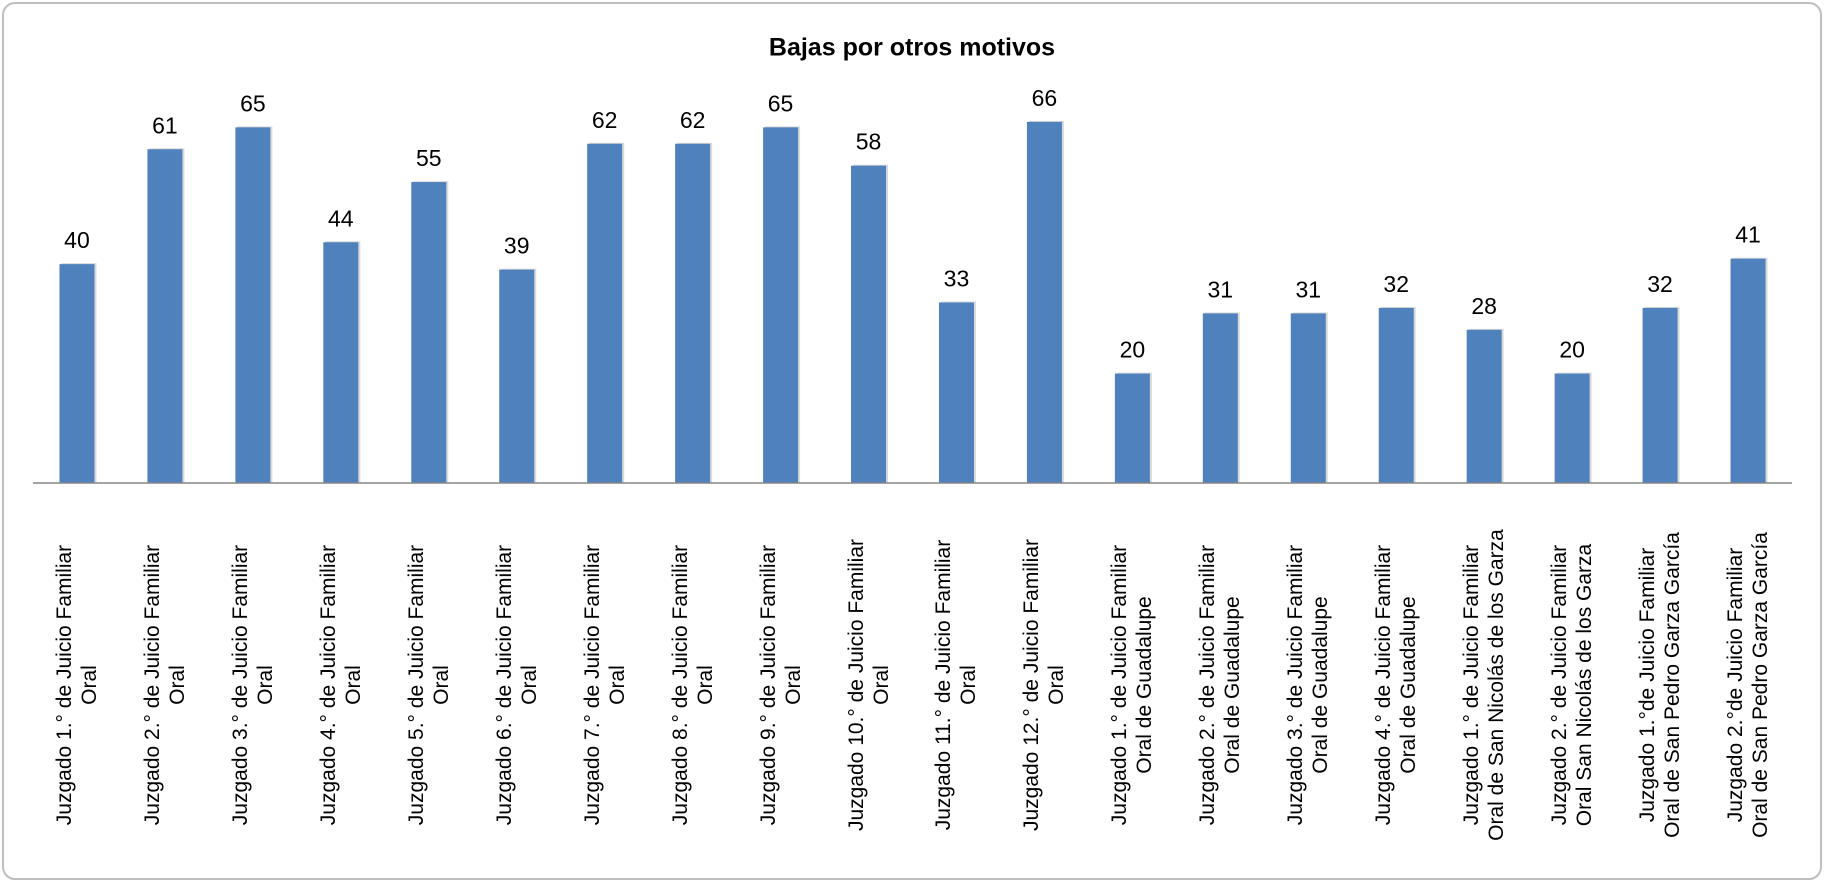 The width and height of the screenshot is (1825, 883). What do you see at coordinates (780, 685) in the screenshot?
I see `x-tick-label: Juzgado 9.° de Juicio Familiar Oral` at bounding box center [780, 685].